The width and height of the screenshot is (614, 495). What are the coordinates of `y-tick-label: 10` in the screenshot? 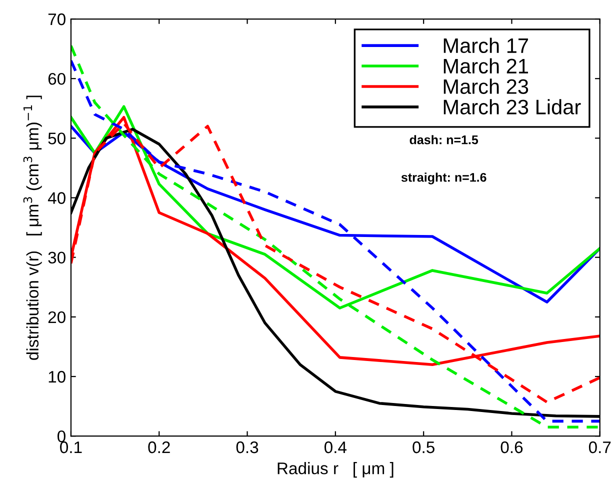 It's located at (57, 376).